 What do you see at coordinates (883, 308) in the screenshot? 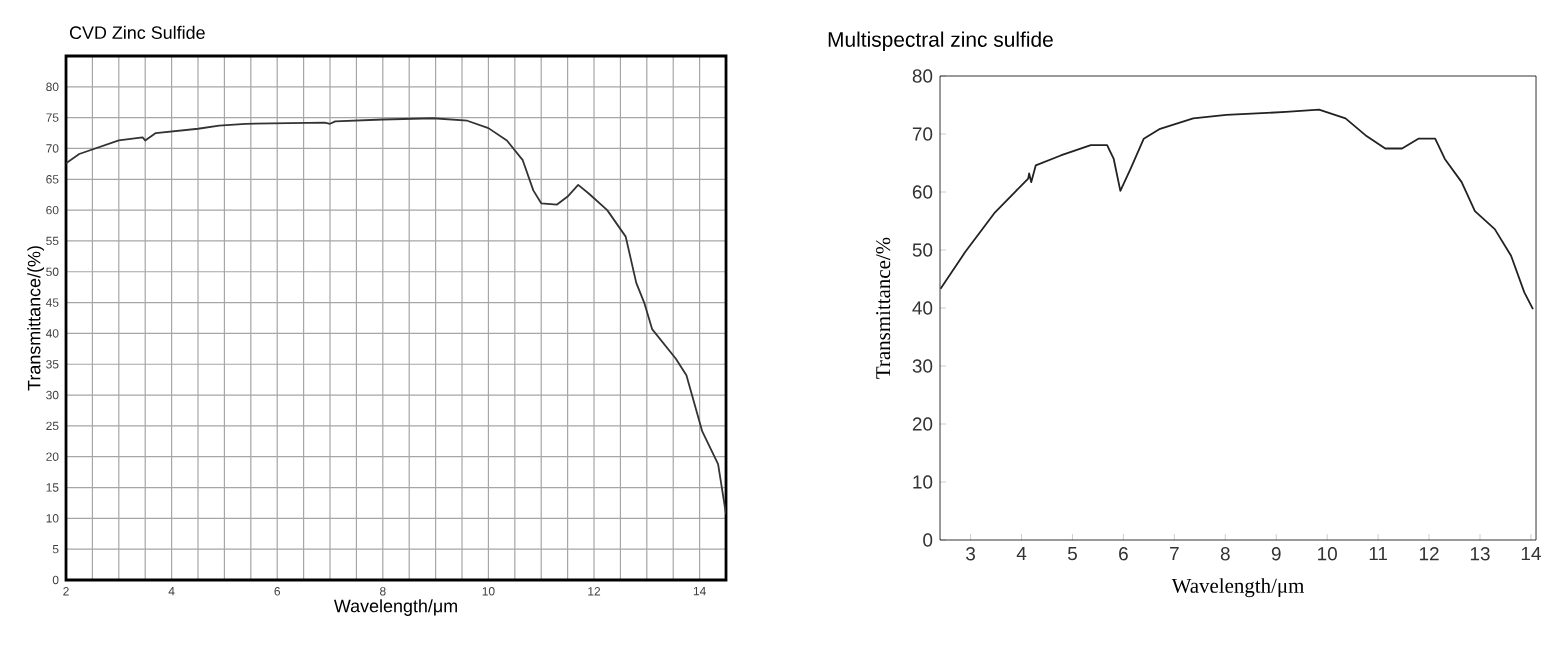
I see `y-axis-title: Transmittance/%` at bounding box center [883, 308].